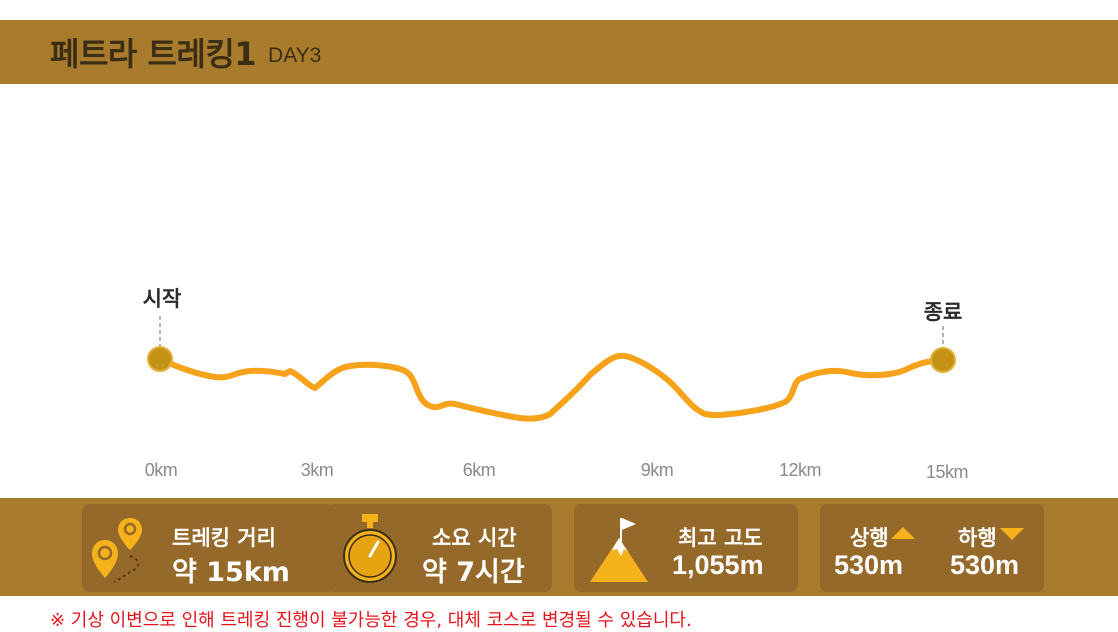  I want to click on elevation-profile, so click(551, 369).